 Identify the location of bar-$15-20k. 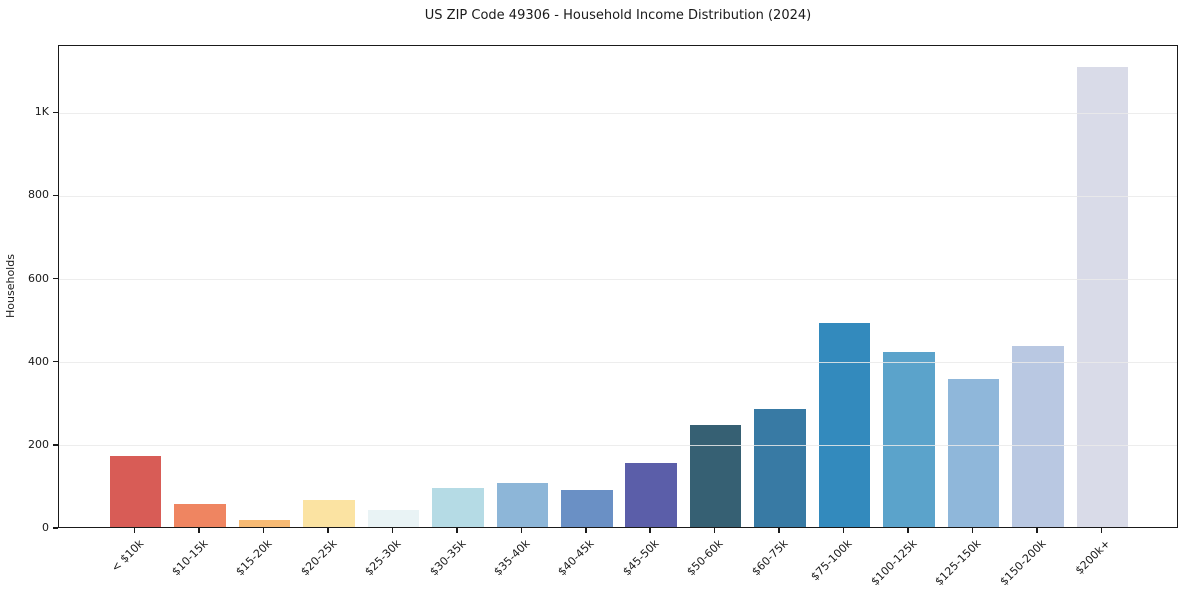
(264, 523).